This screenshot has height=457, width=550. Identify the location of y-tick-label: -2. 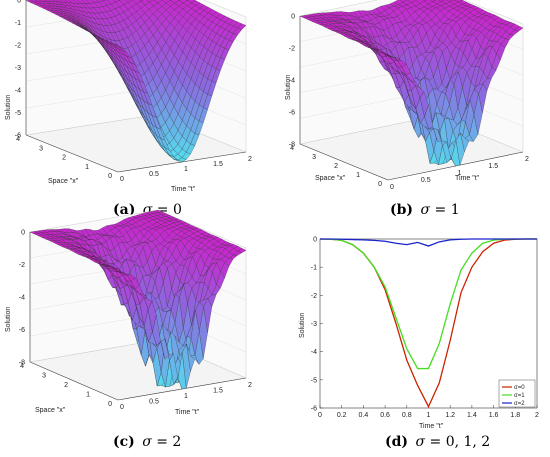
(314, 296).